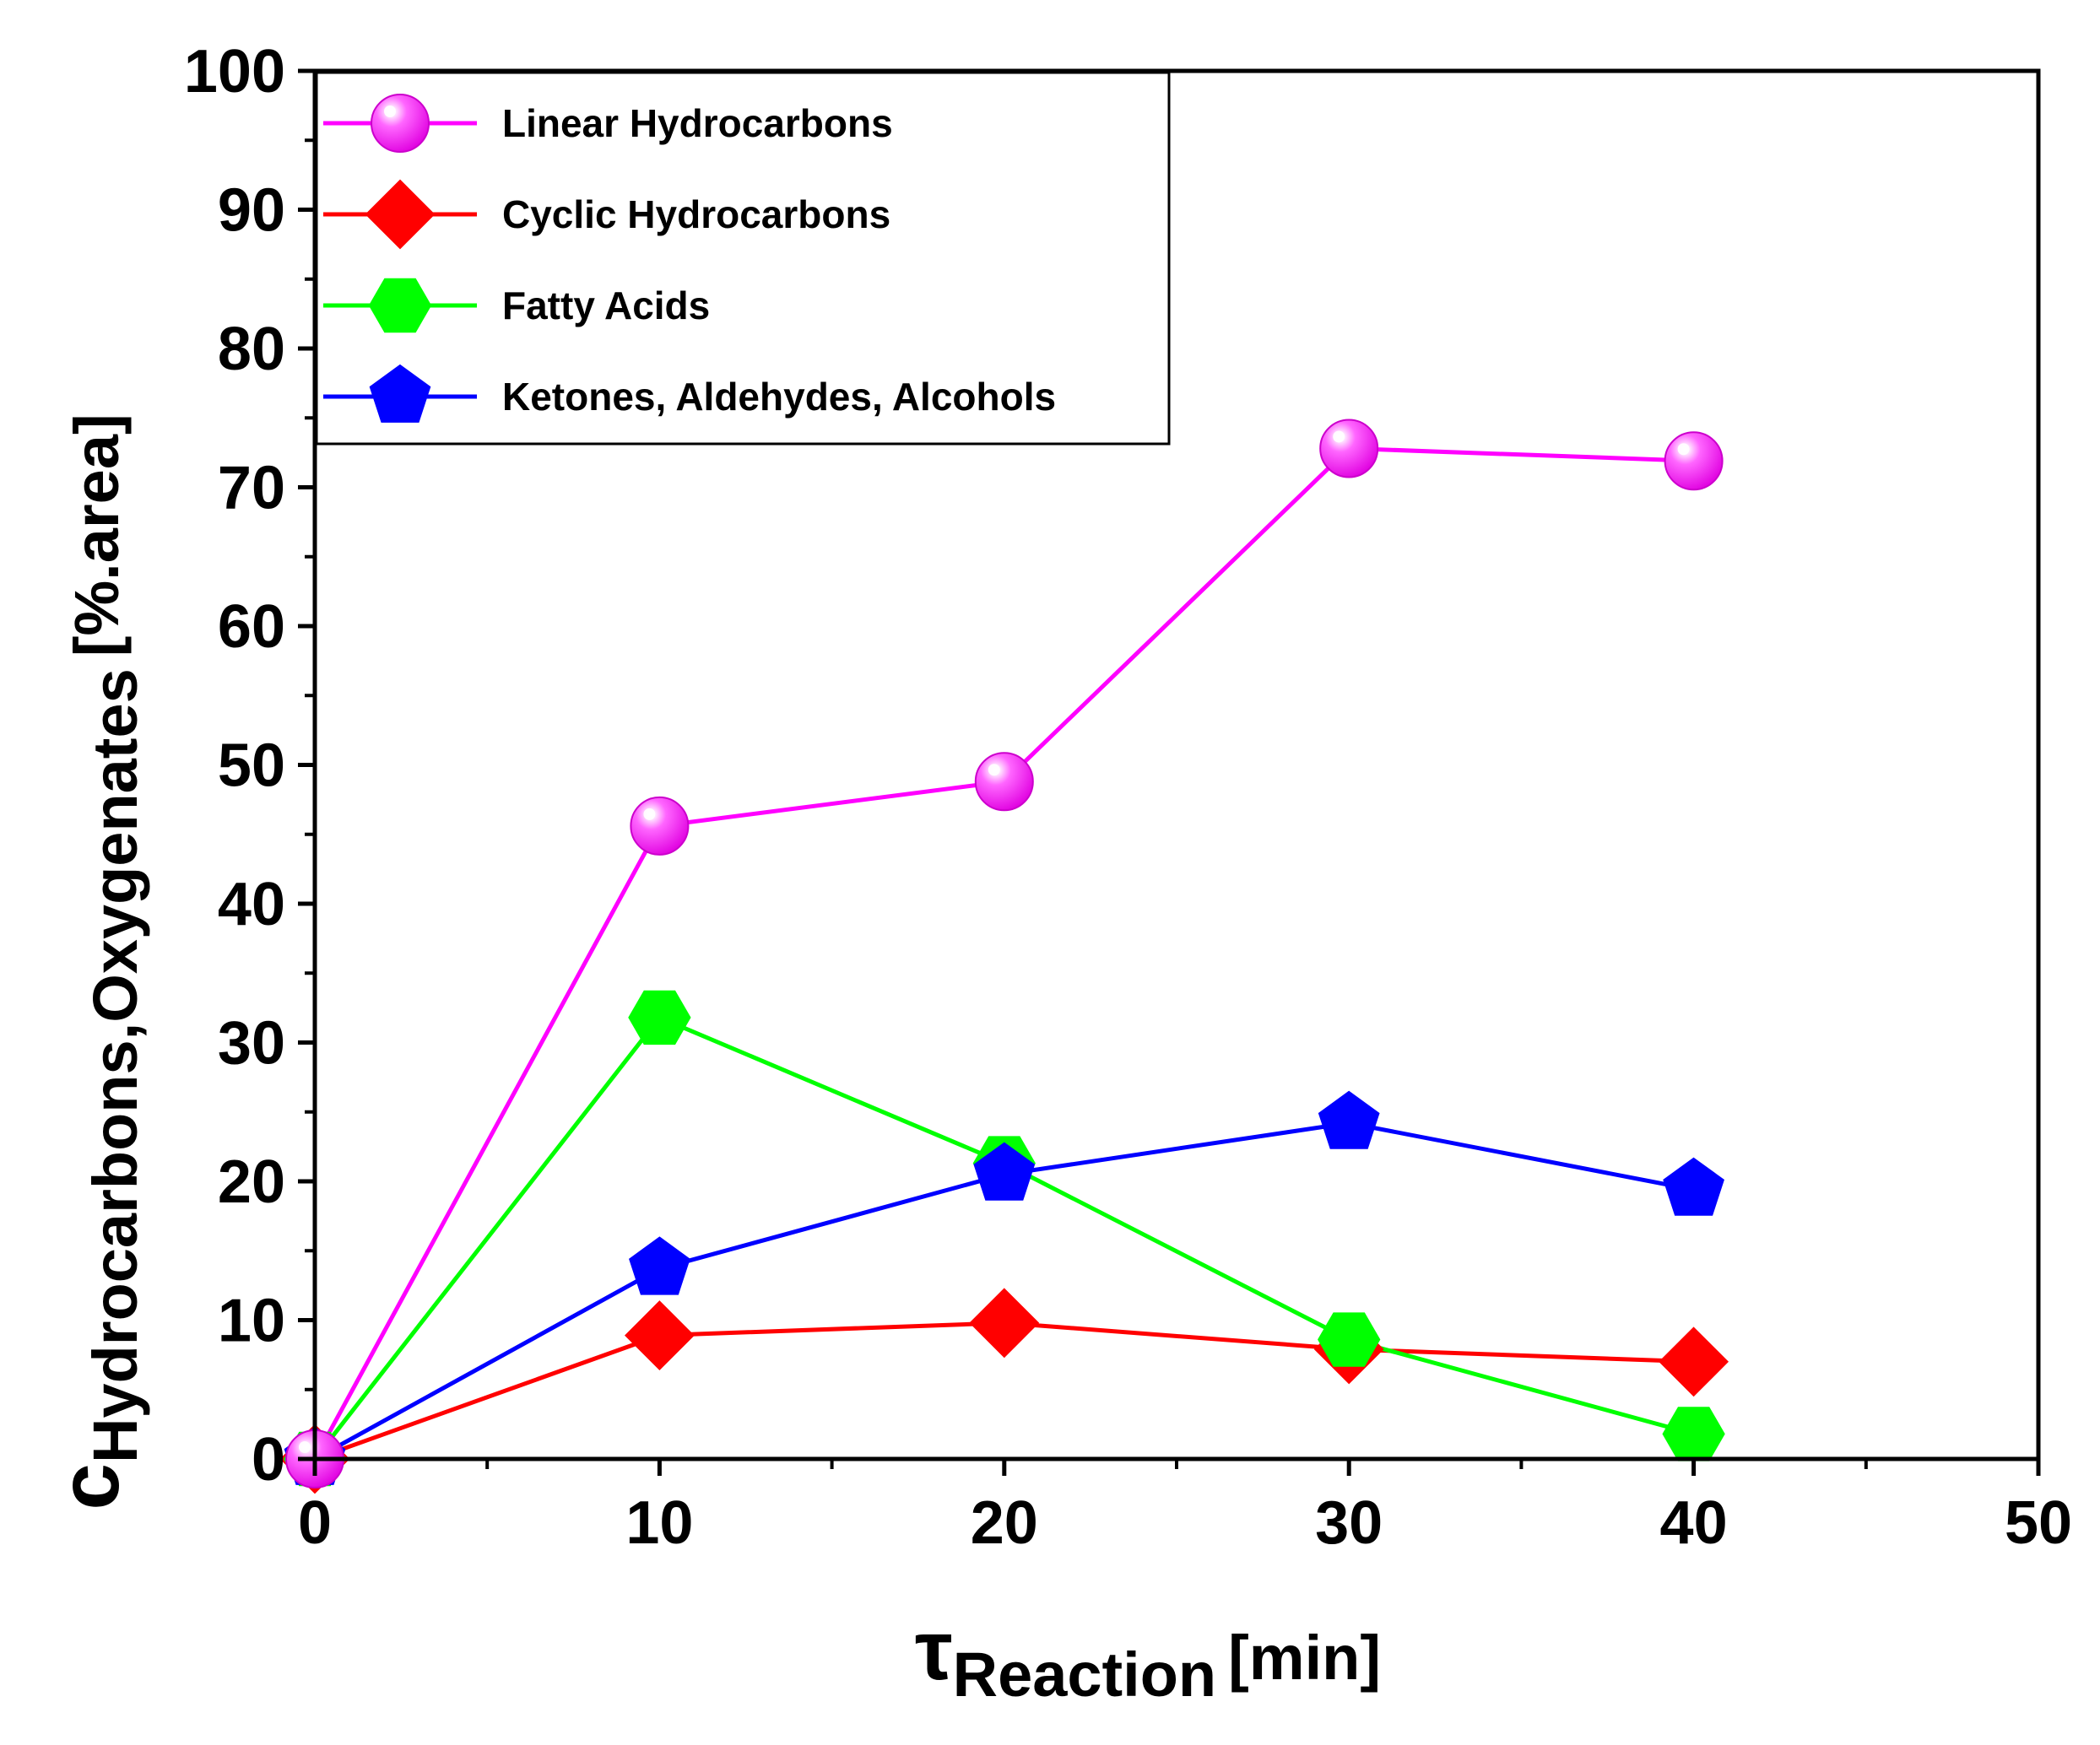 Image resolution: width=2100 pixels, height=1745 pixels. I want to click on x-axis-title-subscript: Reaction, so click(1085, 1675).